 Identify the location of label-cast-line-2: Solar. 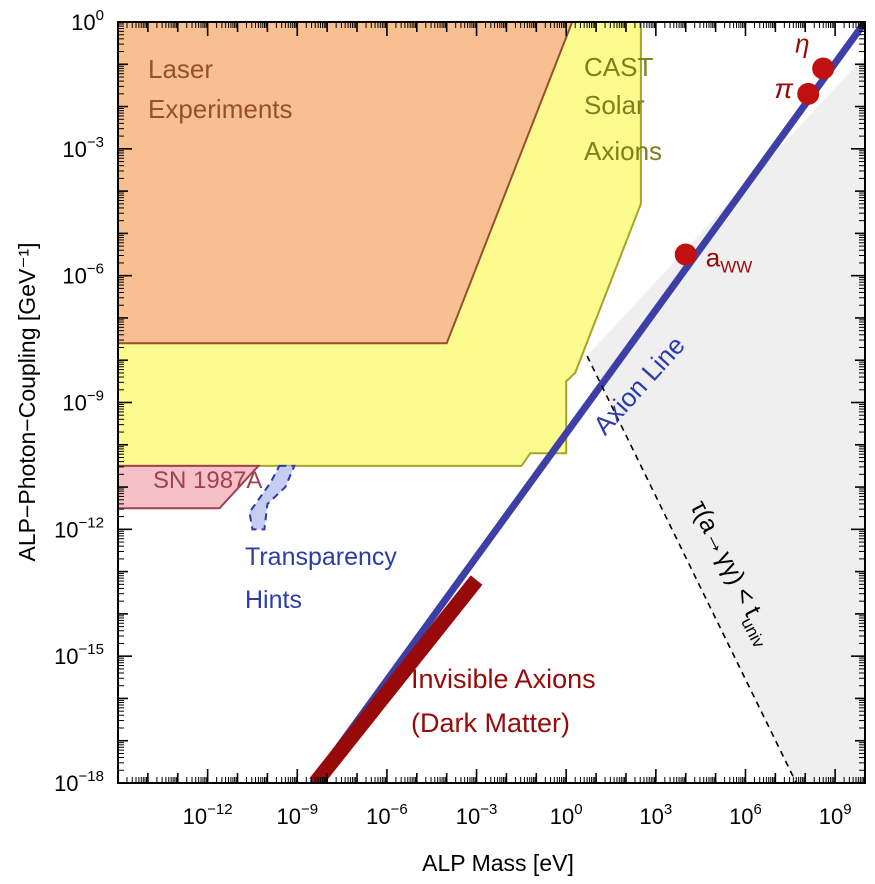
(614, 105).